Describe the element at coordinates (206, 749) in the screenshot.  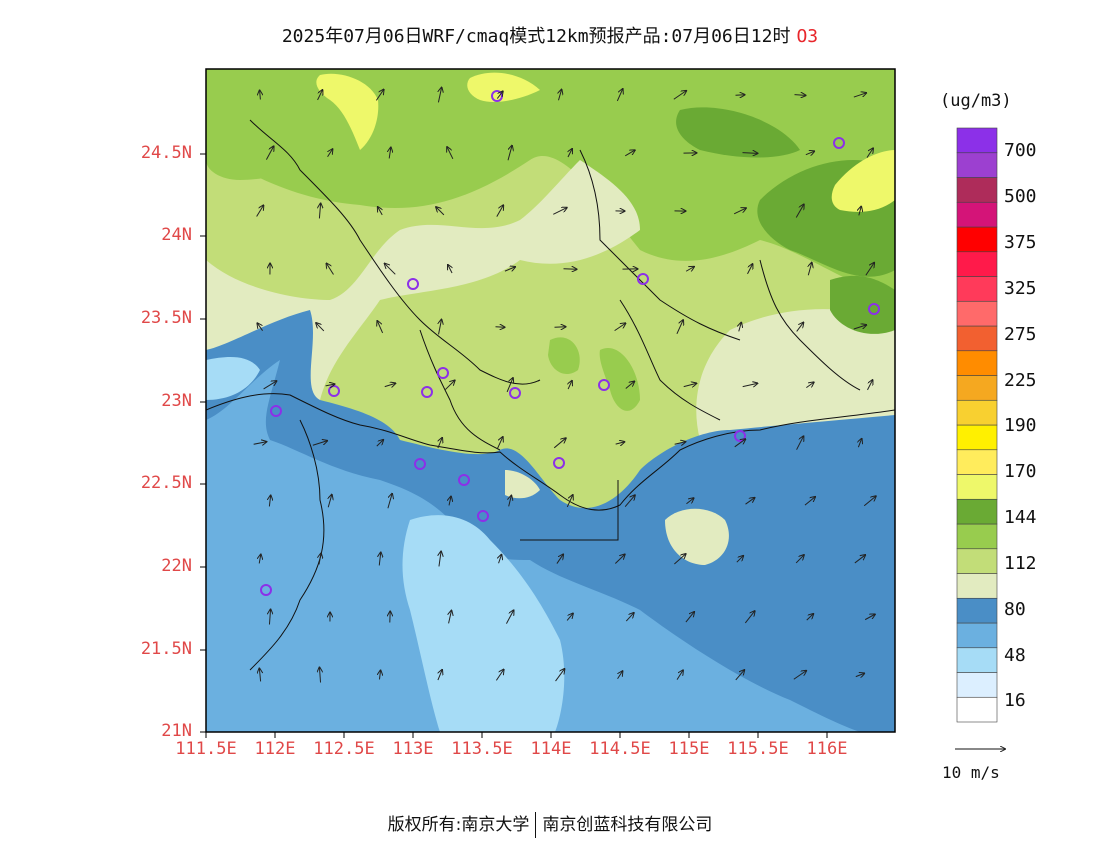
I see `x-tick-label: 111.5E` at that location.